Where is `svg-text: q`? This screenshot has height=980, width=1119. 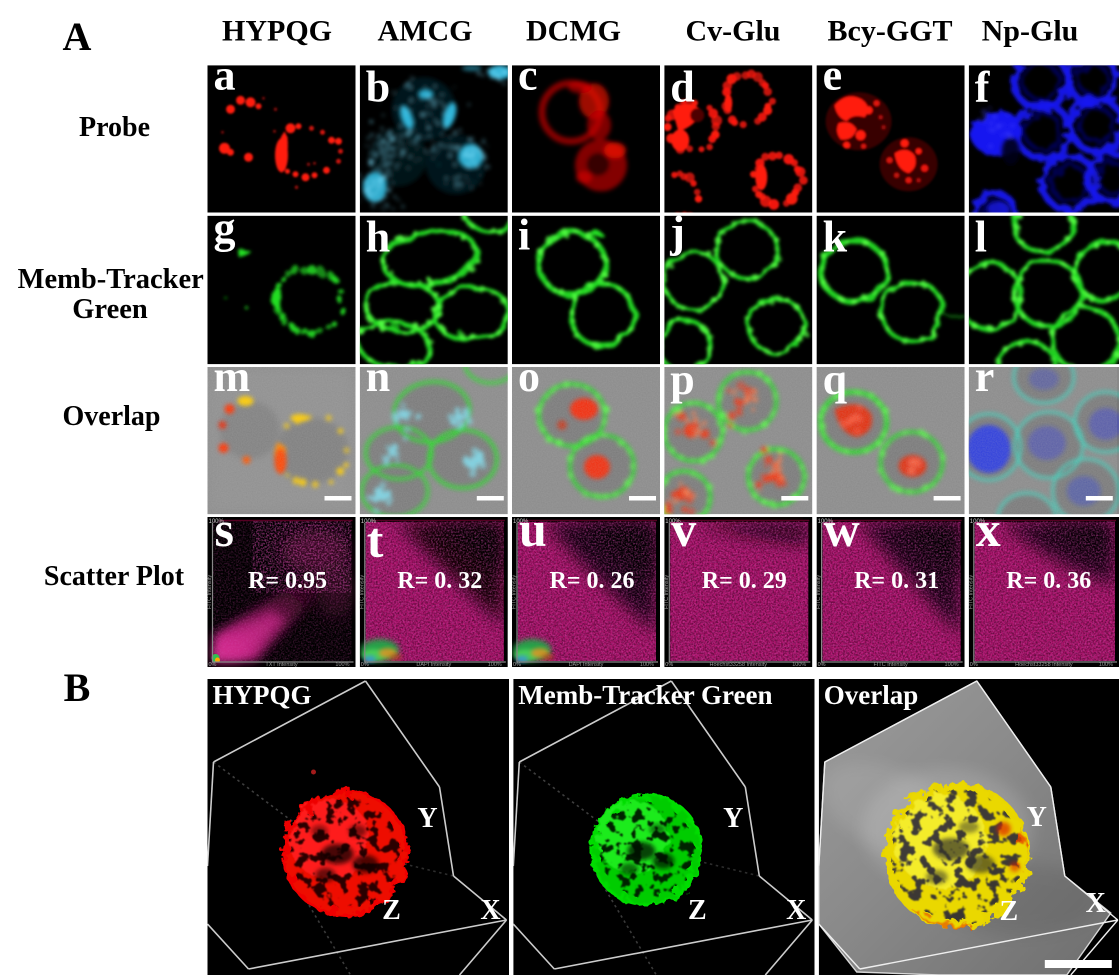
svg-text: q is located at coordinates (835, 379).